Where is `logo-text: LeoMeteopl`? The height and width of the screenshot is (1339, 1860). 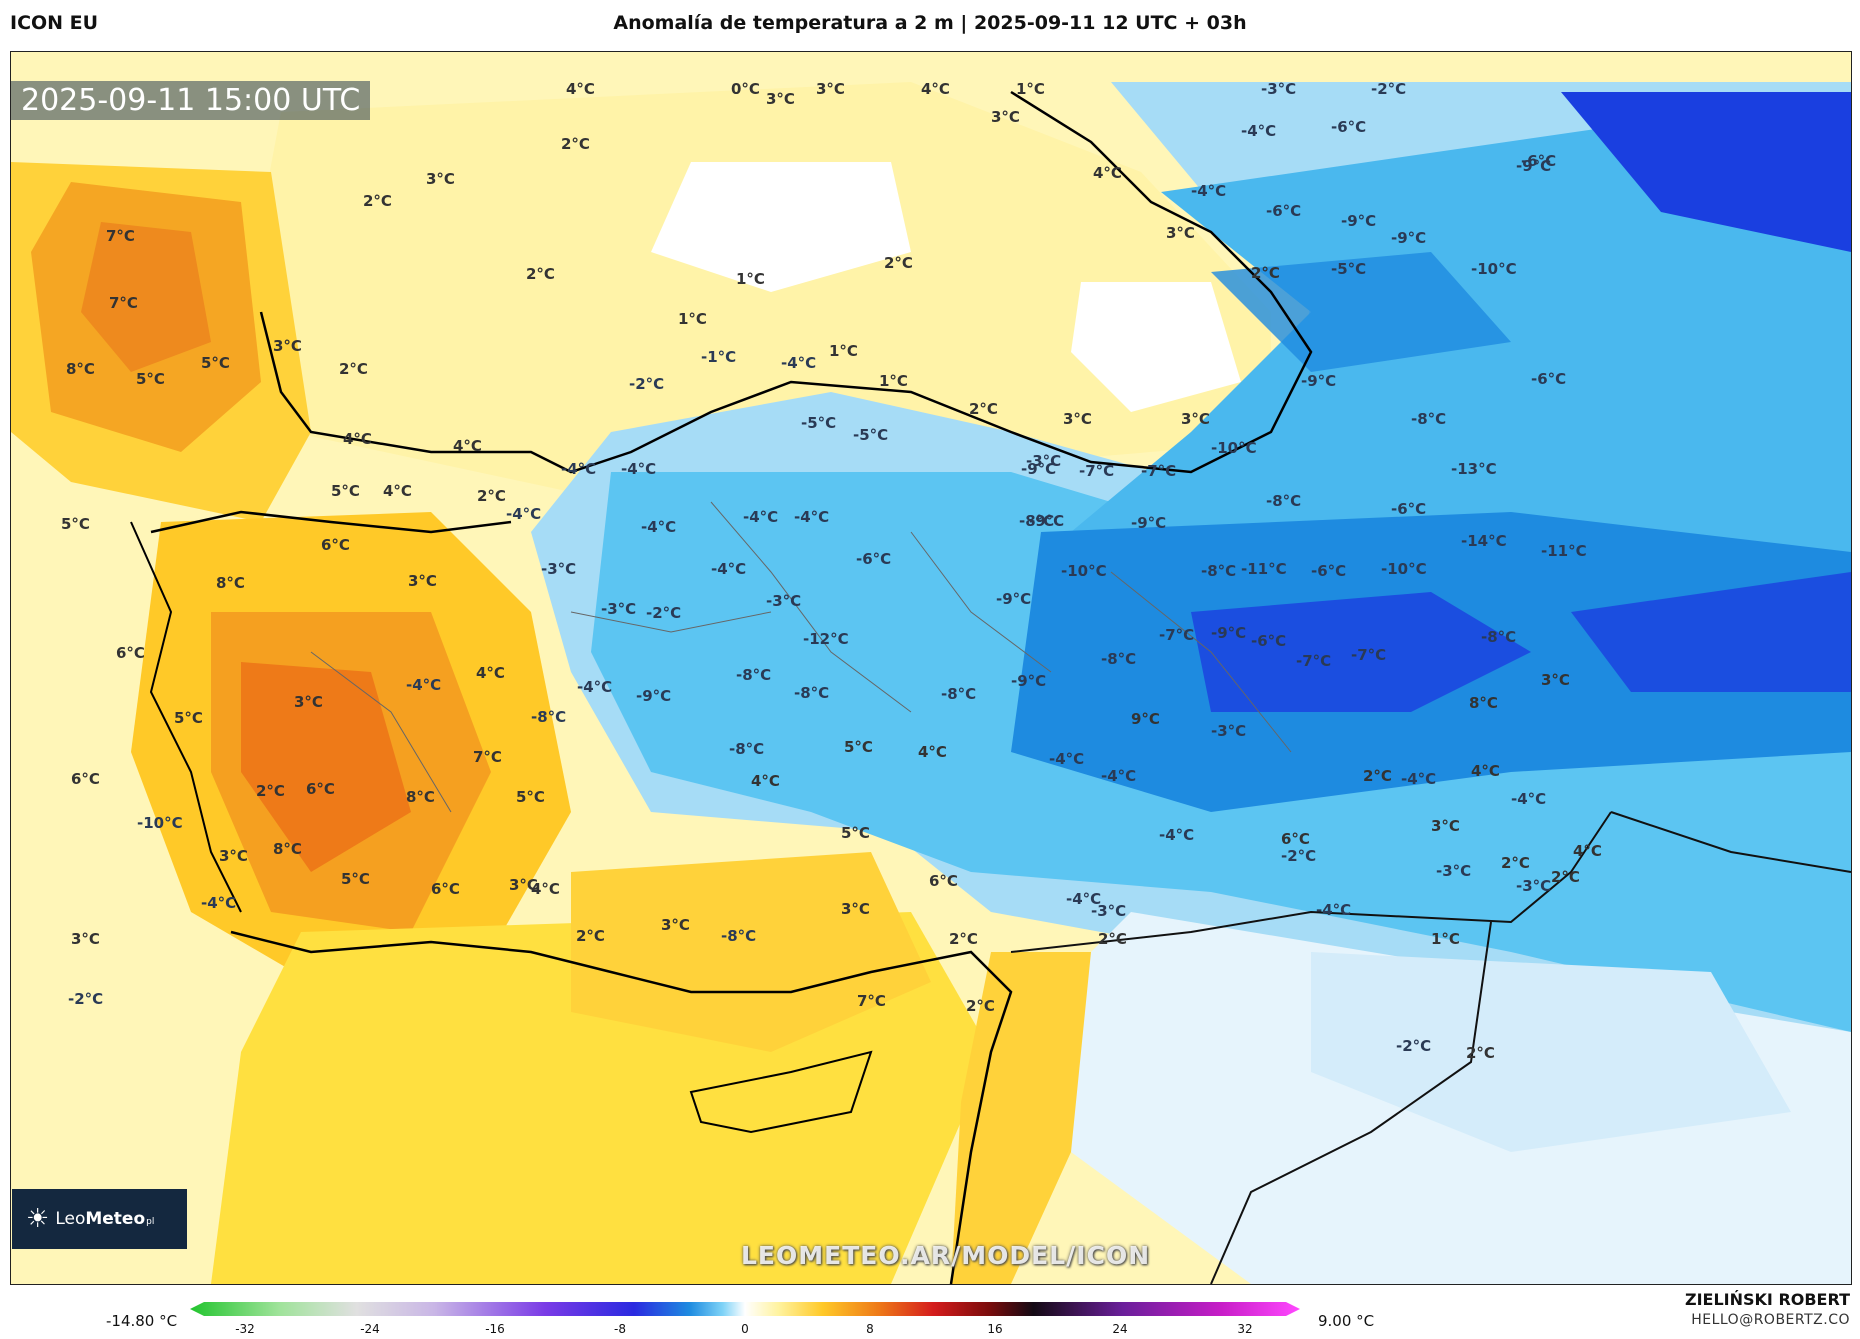
logo-text: LeoMeteopl is located at coordinates (105, 1219).